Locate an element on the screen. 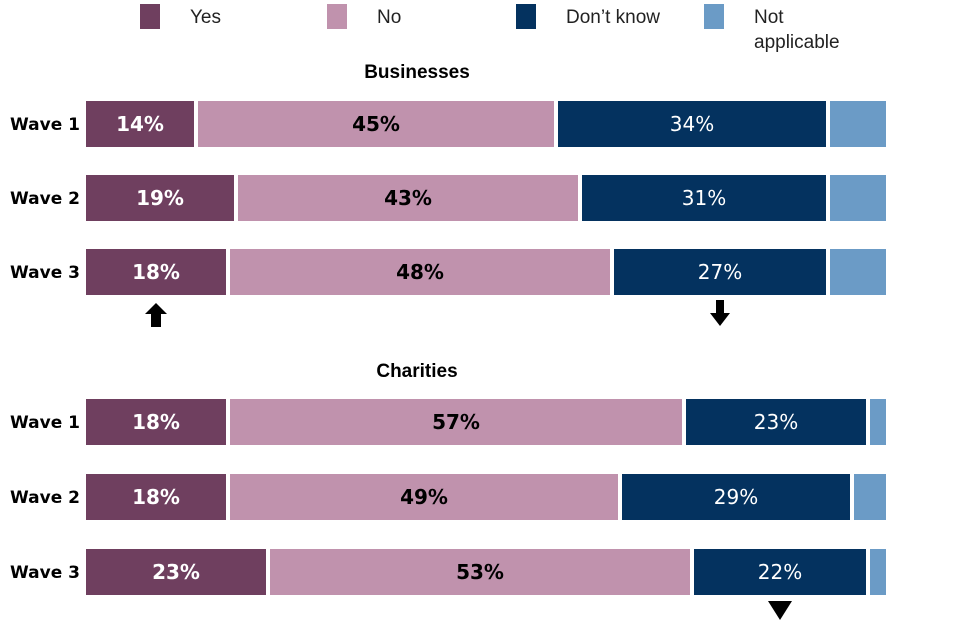 The image size is (960, 640). legend-item-dont-know: Don’t know is located at coordinates (588, 16).